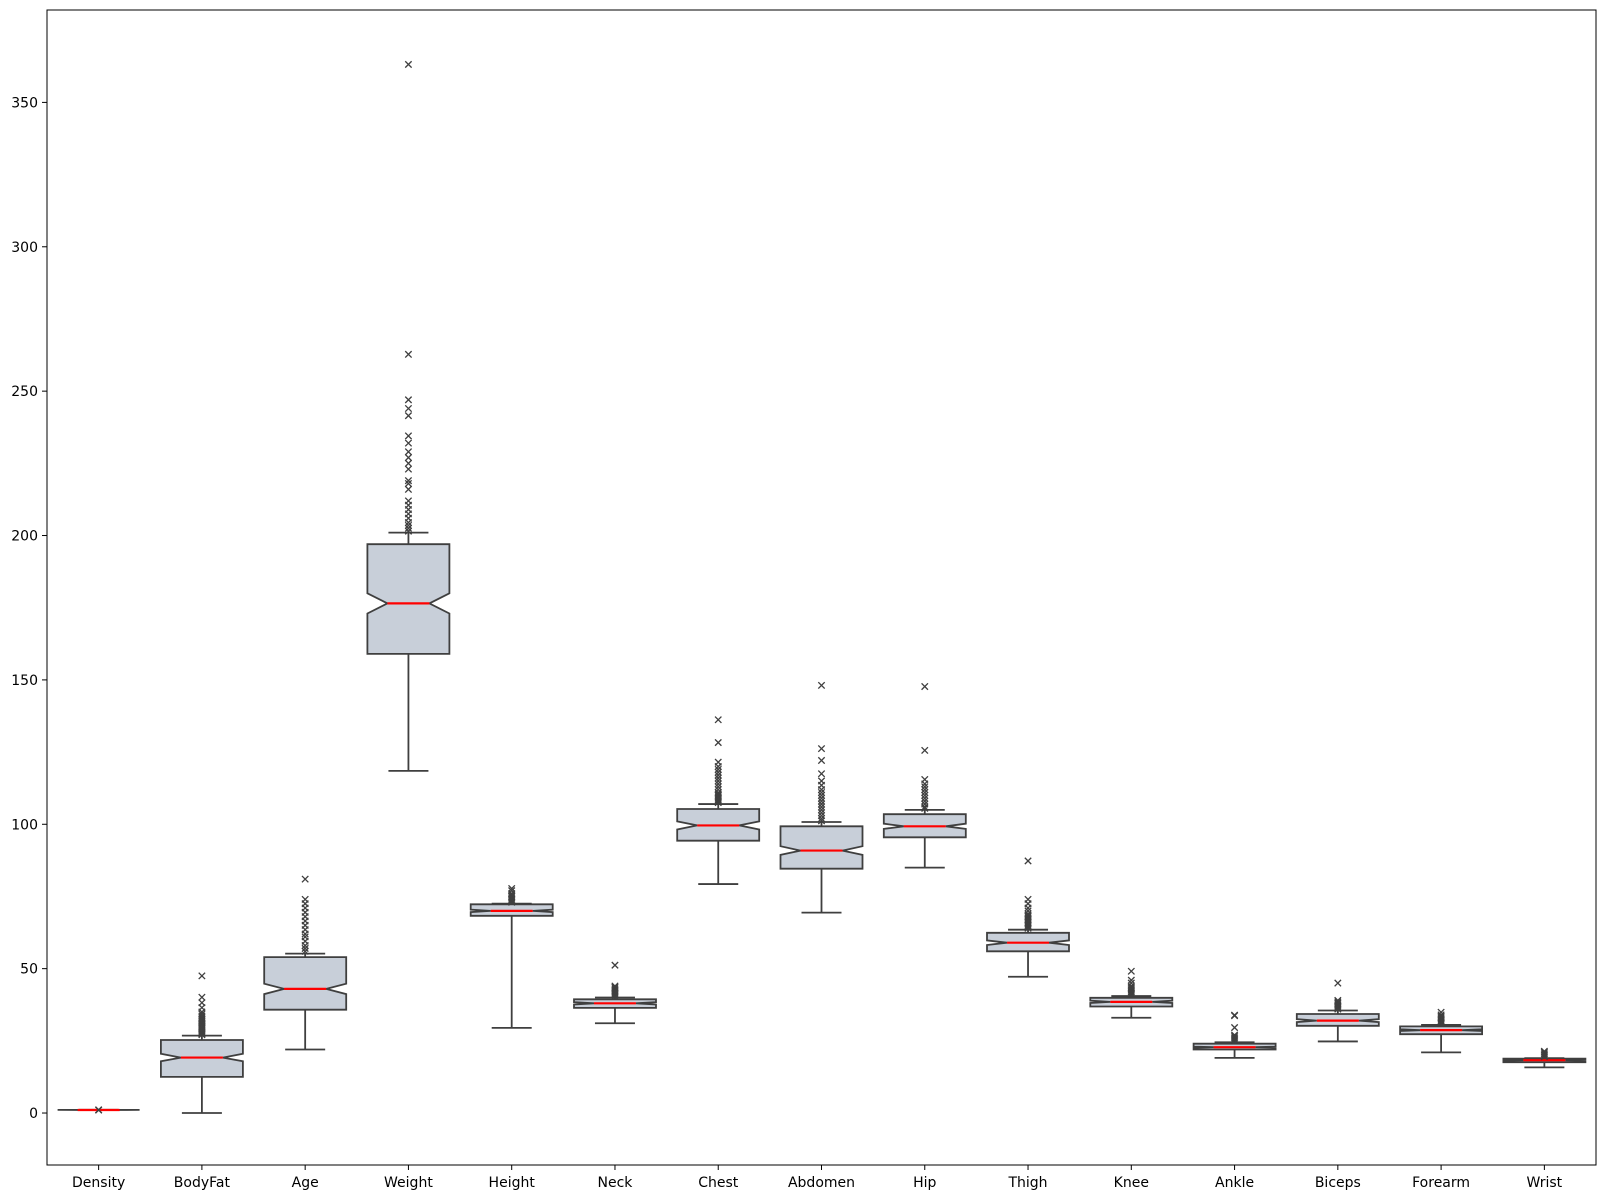 The image size is (1606, 1202). I want to click on x-tick-label: BodyFat, so click(202, 1183).